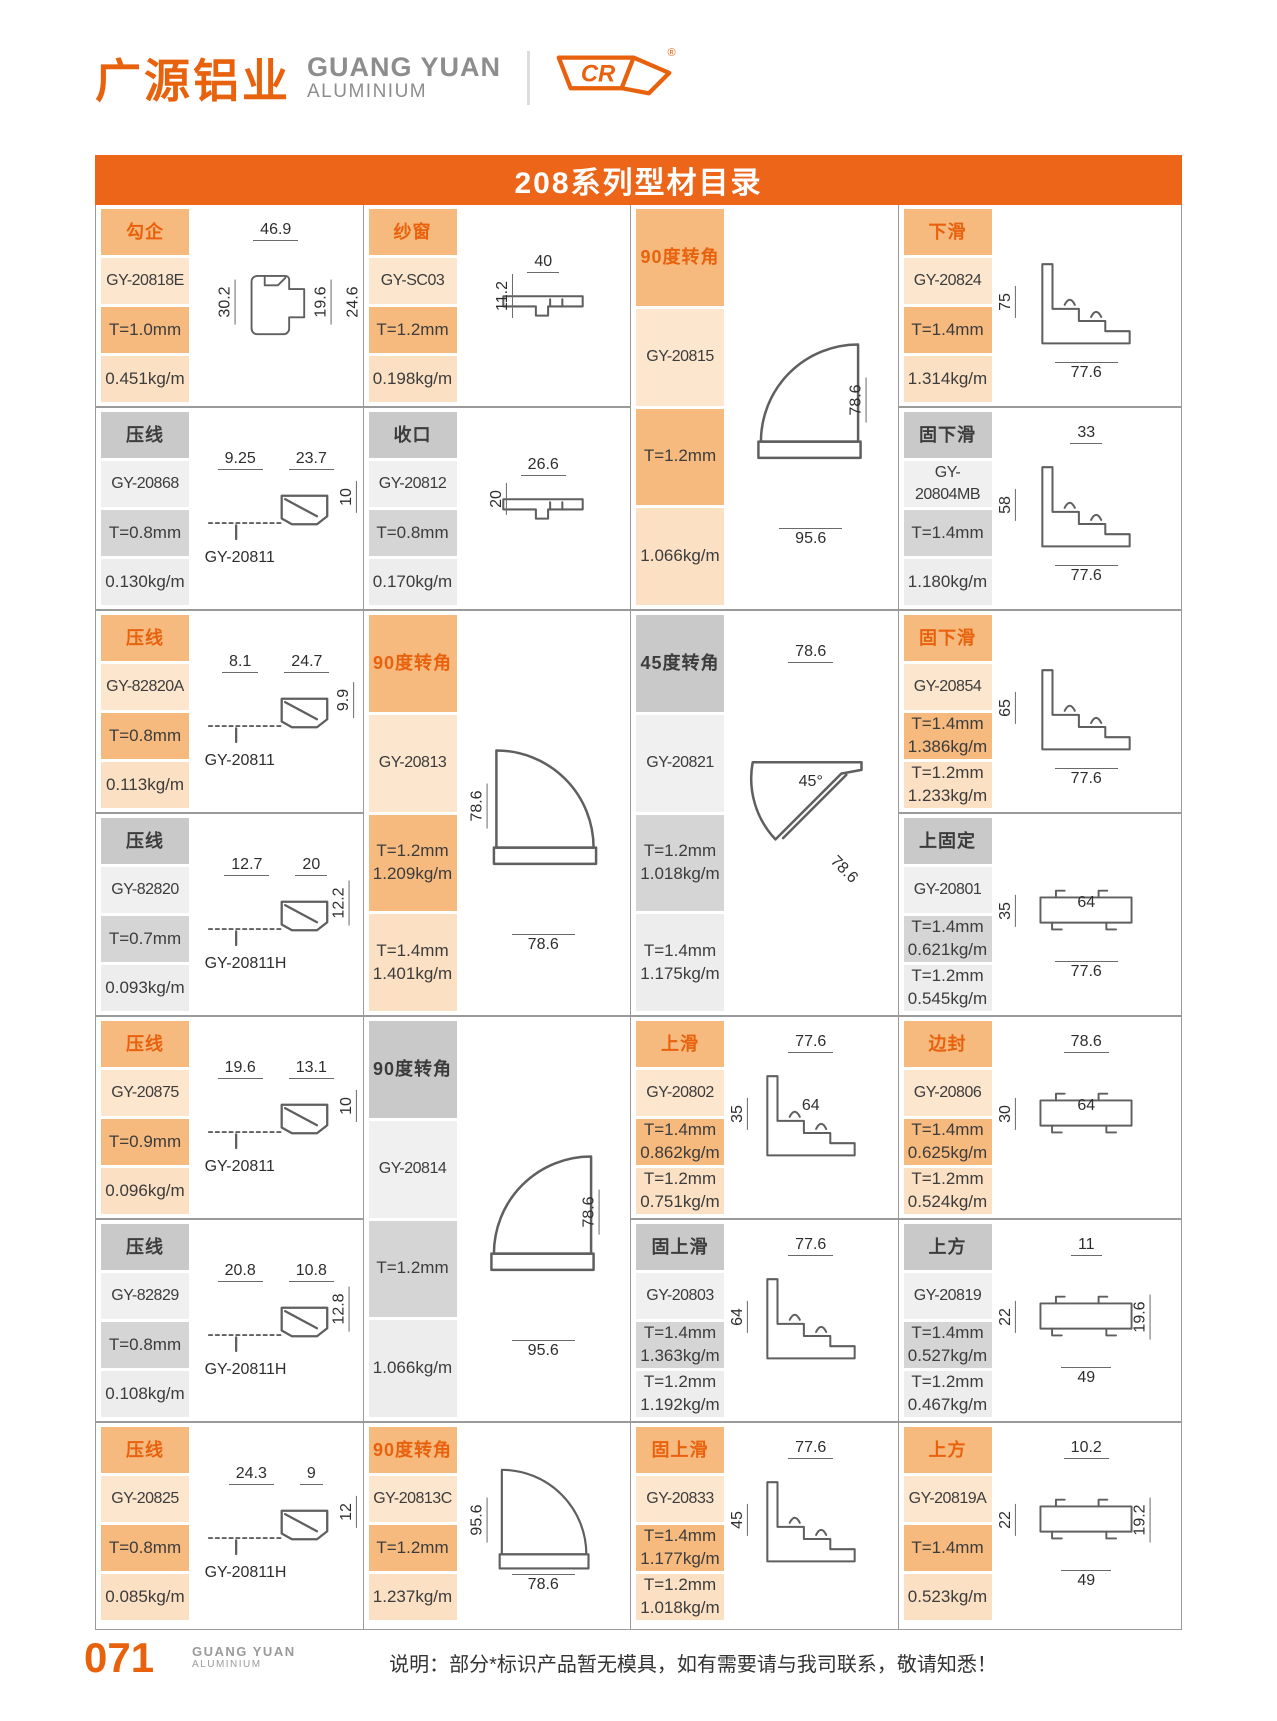  I want to click on category-label-cell: 收口, so click(412, 435).